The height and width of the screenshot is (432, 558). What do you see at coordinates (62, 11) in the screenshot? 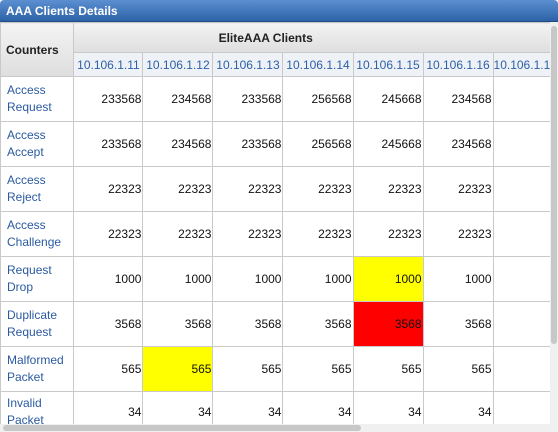
I see `panel-title: AAA Clients Details` at bounding box center [62, 11].